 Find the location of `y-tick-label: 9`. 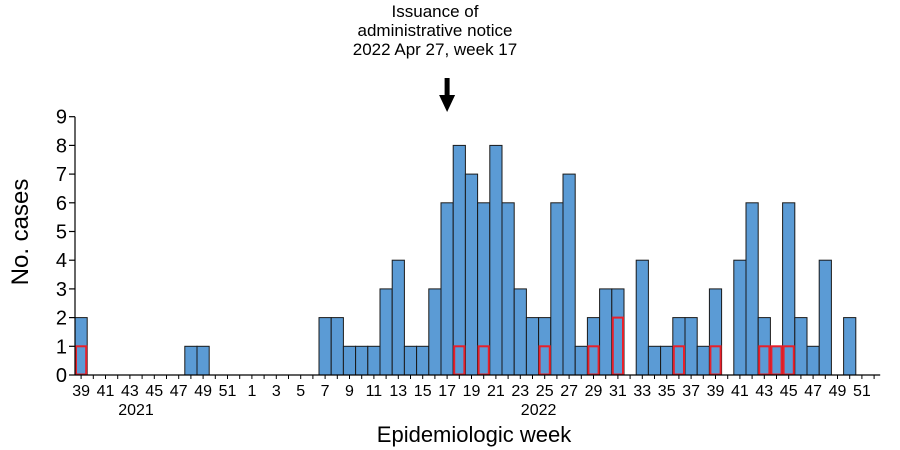

y-tick-label: 9 is located at coordinates (61, 118).